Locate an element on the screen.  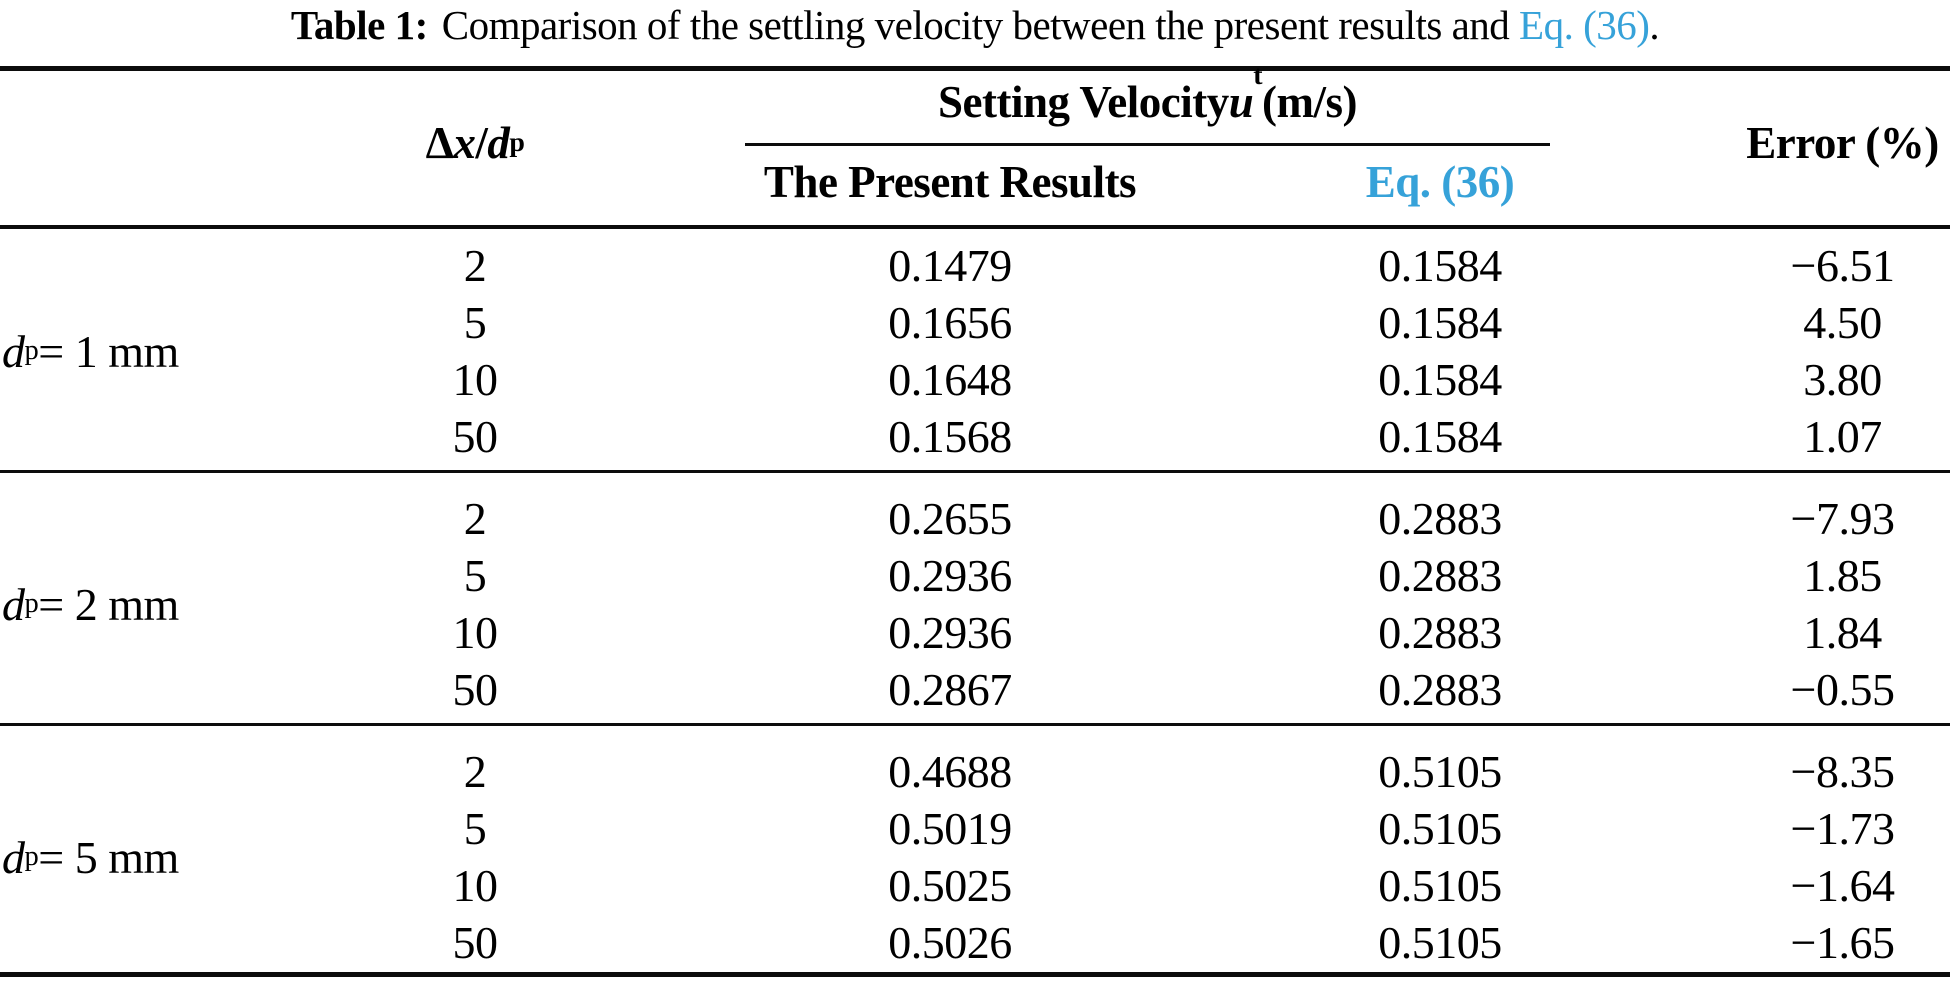
dxdp-slash: / is located at coordinates (481, 143).